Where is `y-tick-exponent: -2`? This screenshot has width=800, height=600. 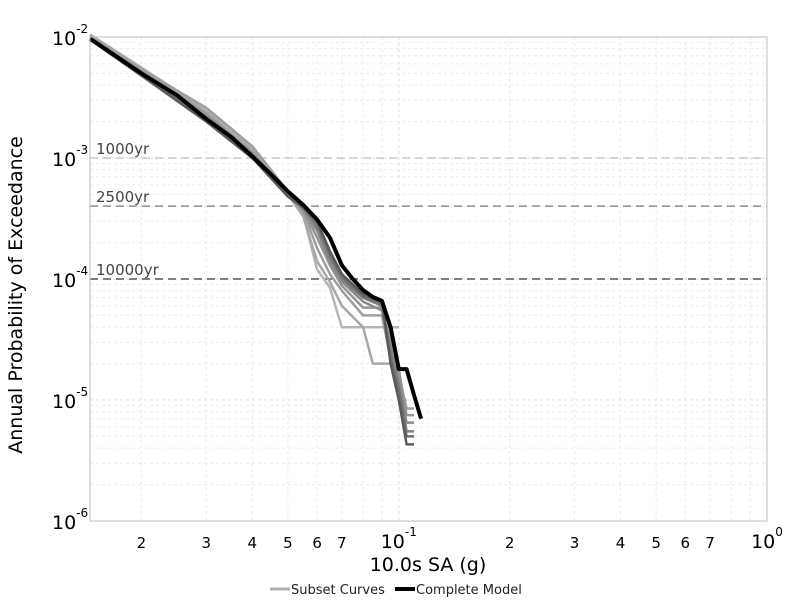 y-tick-exponent: -2 is located at coordinates (82, 29).